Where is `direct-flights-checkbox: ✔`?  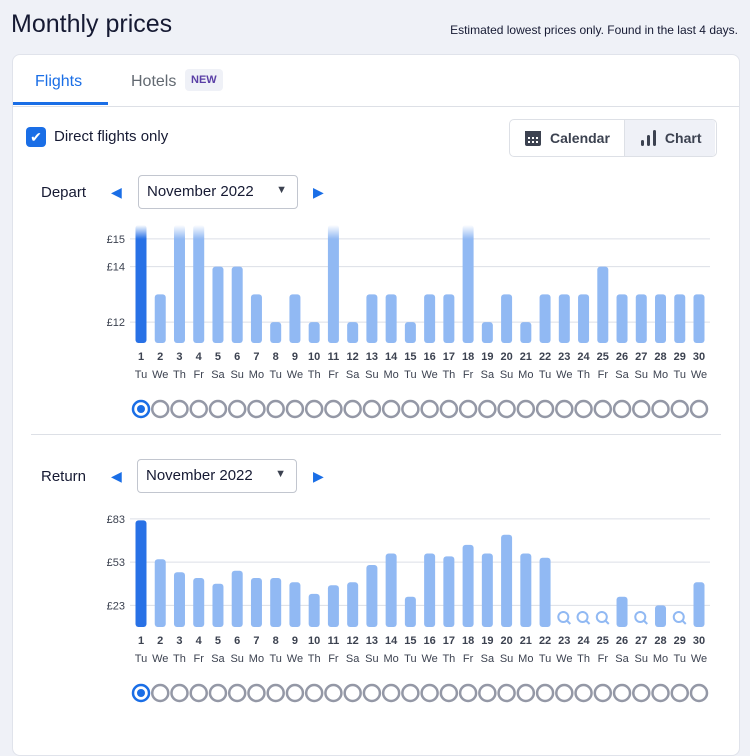 direct-flights-checkbox: ✔ is located at coordinates (36, 137).